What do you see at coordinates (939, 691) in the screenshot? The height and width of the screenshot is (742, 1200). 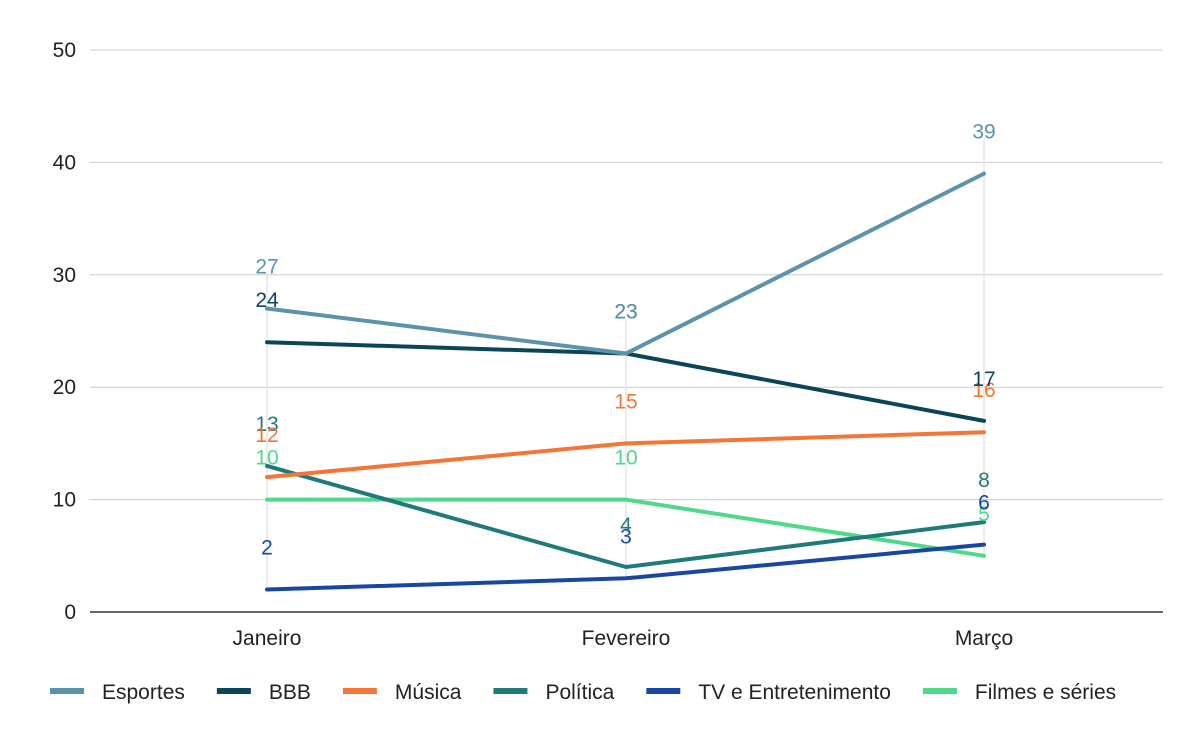 I see `legend-swatch-filmes-e-series` at bounding box center [939, 691].